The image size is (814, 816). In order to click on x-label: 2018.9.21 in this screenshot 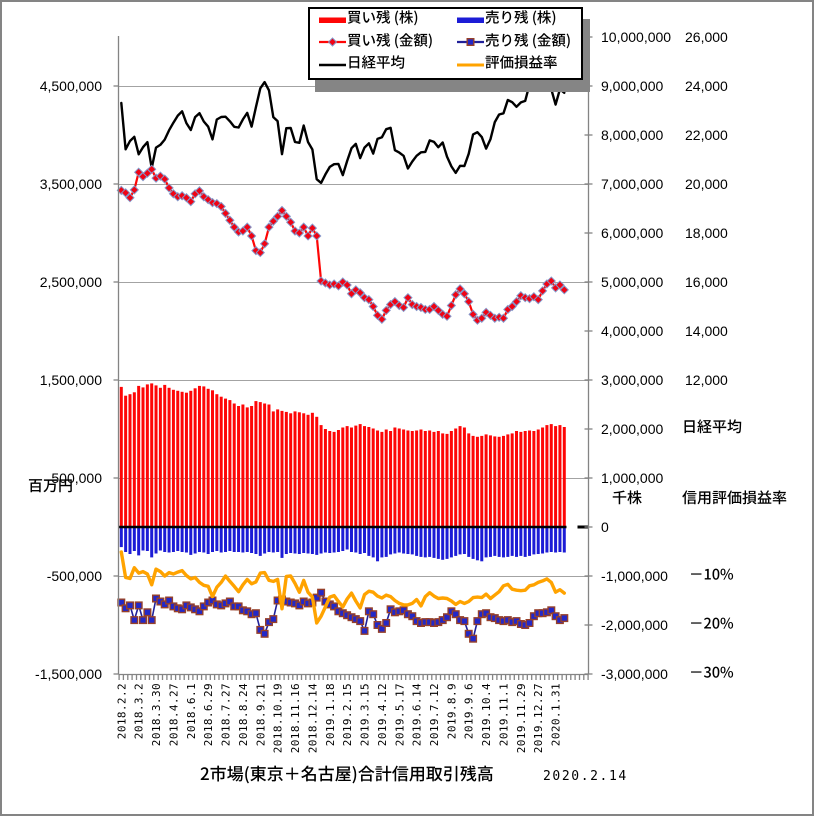, I will do `click(260, 714)`.